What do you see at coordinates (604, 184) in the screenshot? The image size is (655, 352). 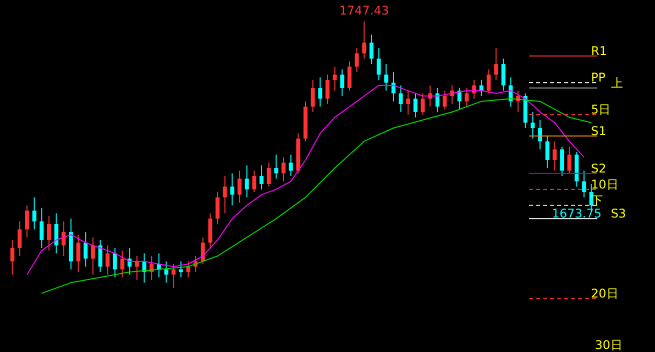 I see `ref-line-label: 10日` at bounding box center [604, 184].